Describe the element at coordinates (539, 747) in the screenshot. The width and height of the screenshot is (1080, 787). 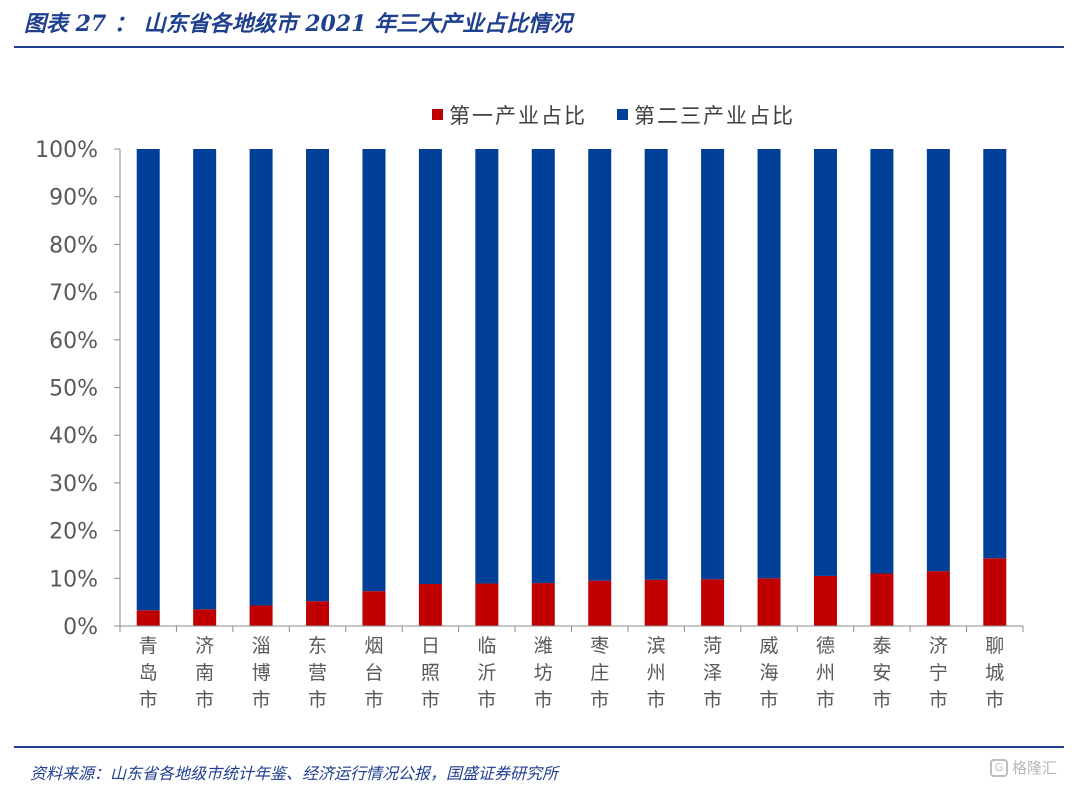
I see `footer-divider` at that location.